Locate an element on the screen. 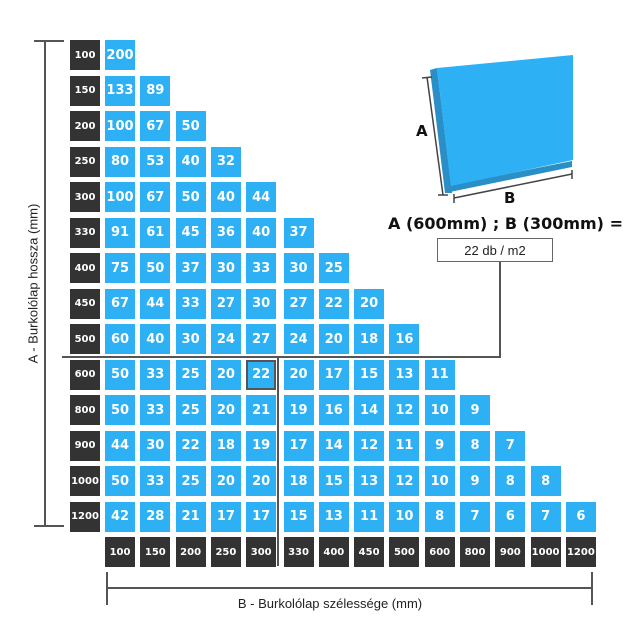 The image size is (640, 640). row-header: 1000 is located at coordinates (85, 481).